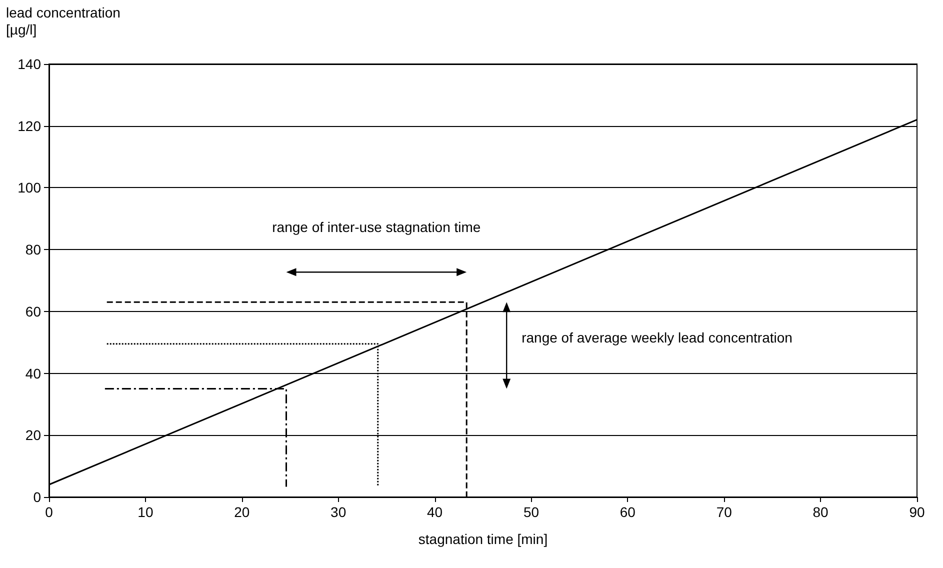 The width and height of the screenshot is (943, 568). I want to click on x-axis-title: stagnation time [min], so click(483, 539).